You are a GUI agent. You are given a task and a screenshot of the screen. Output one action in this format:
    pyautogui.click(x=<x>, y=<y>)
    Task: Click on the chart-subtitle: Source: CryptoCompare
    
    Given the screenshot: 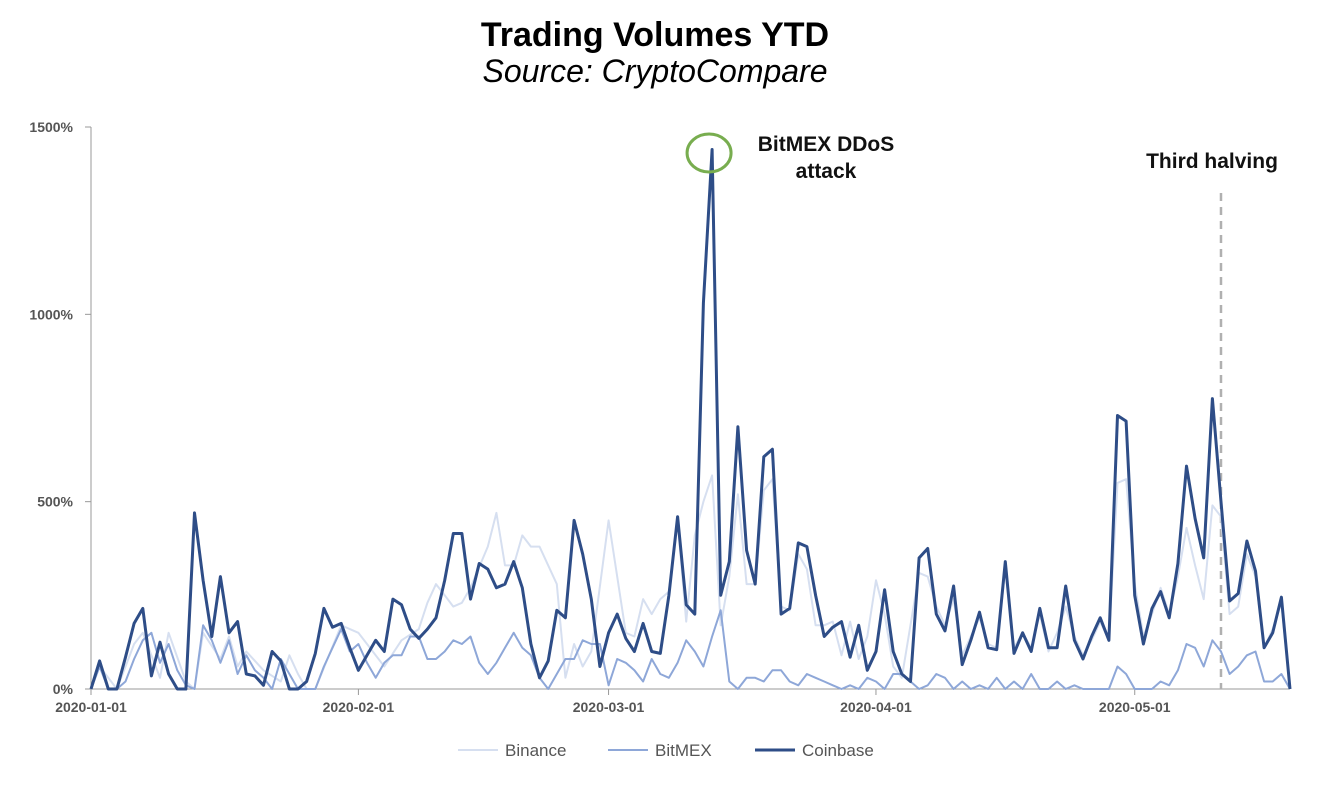 What is the action you would take?
    pyautogui.click(x=655, y=71)
    